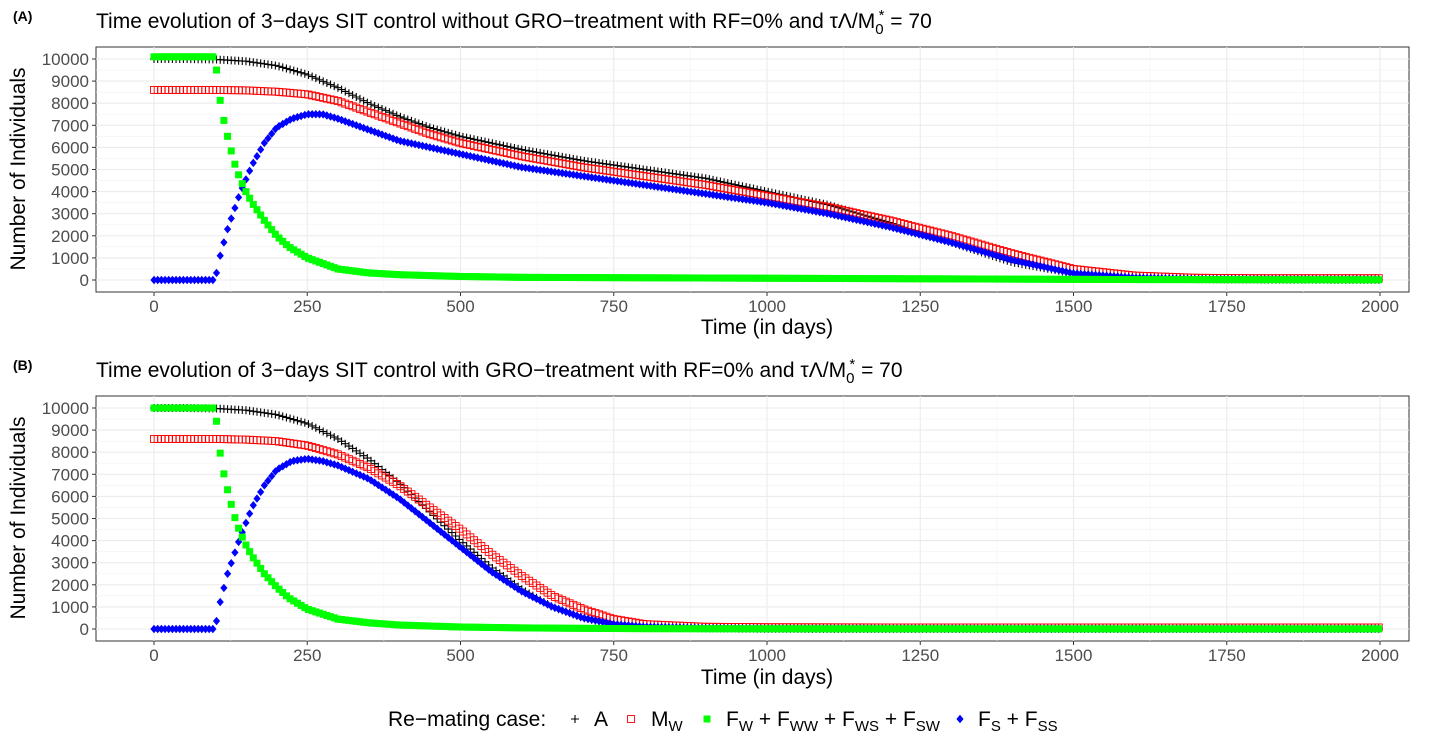 Image resolution: width=1445 pixels, height=734 pixels. What do you see at coordinates (984, 719) in the screenshot?
I see `legend-symbol: F` at bounding box center [984, 719].